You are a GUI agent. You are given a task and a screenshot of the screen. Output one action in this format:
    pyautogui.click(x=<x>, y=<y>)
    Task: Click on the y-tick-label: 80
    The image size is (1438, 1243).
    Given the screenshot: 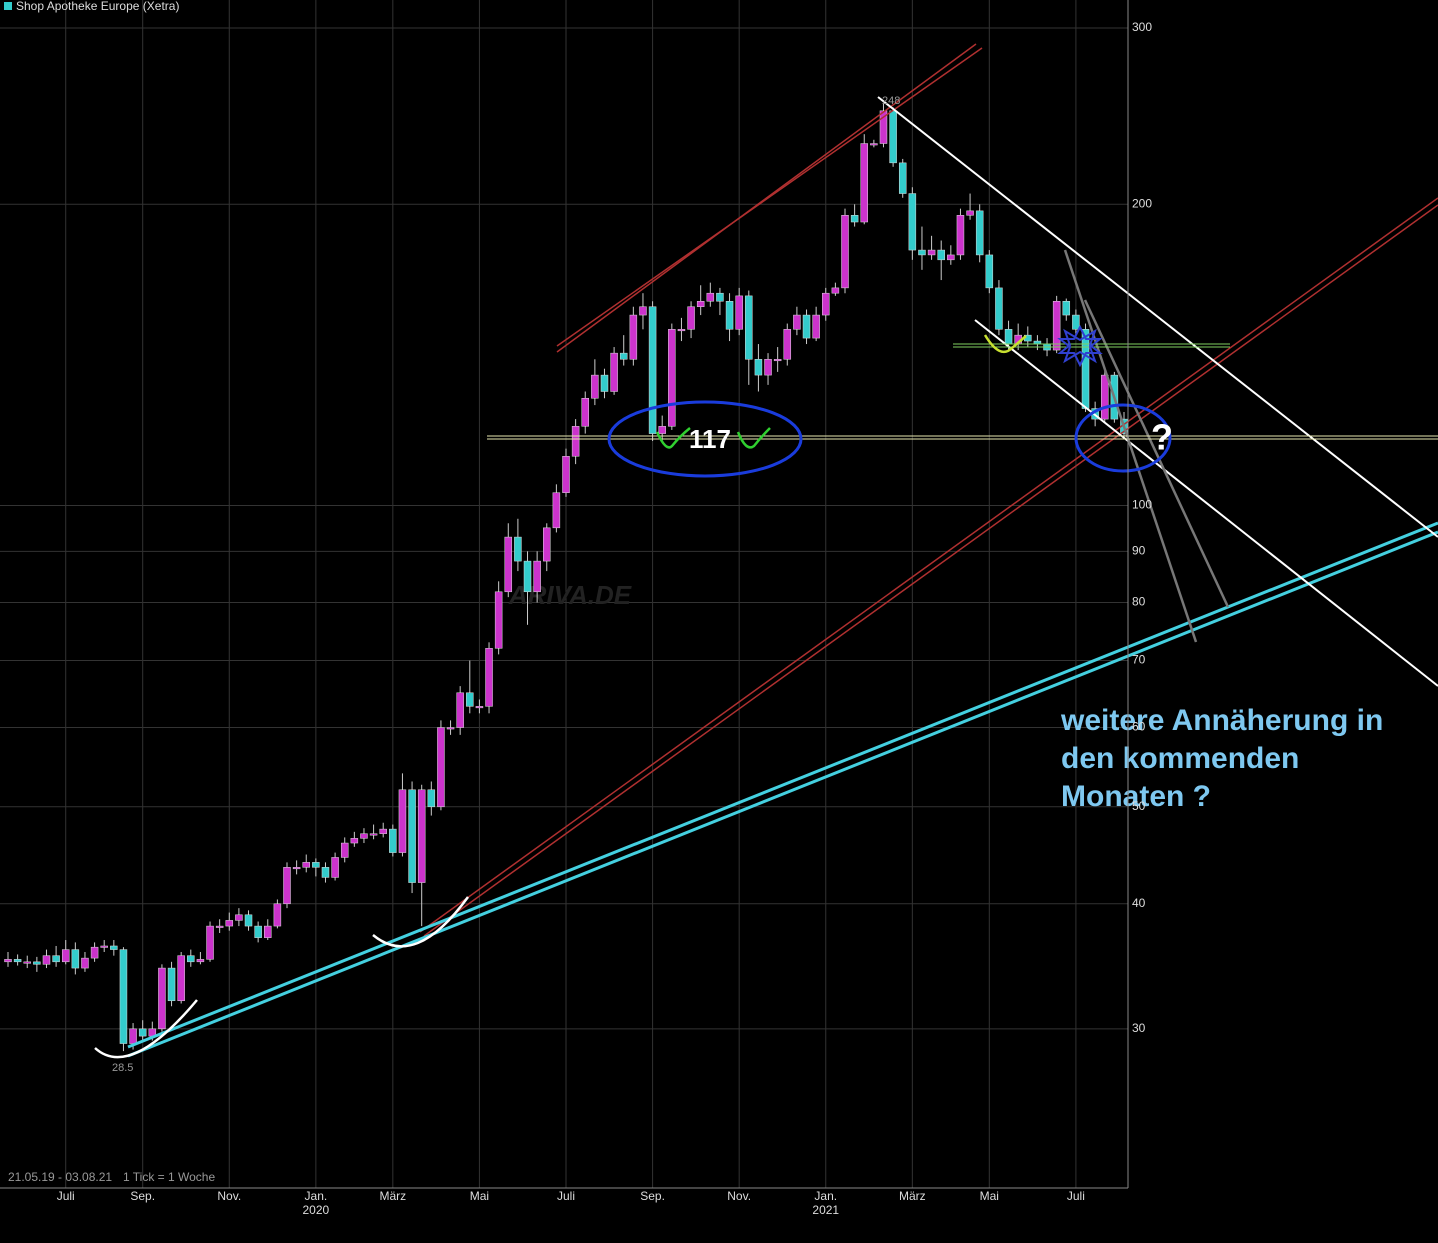 What is the action you would take?
    pyautogui.click(x=1139, y=602)
    